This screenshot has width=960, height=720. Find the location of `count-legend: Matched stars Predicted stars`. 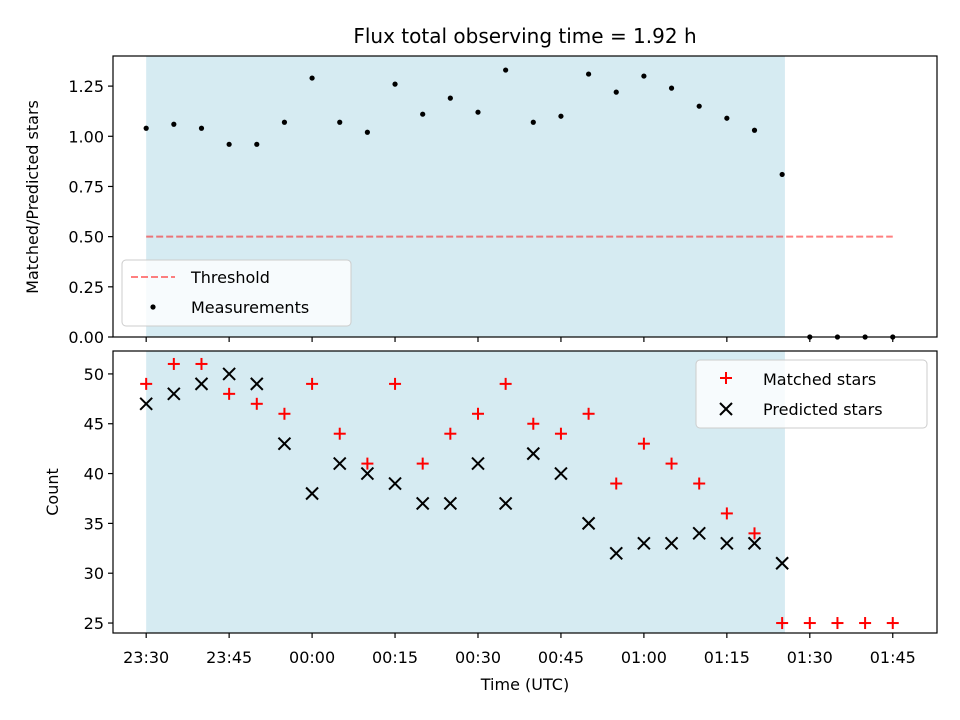

count-legend: Matched stars Predicted stars is located at coordinates (811, 394).